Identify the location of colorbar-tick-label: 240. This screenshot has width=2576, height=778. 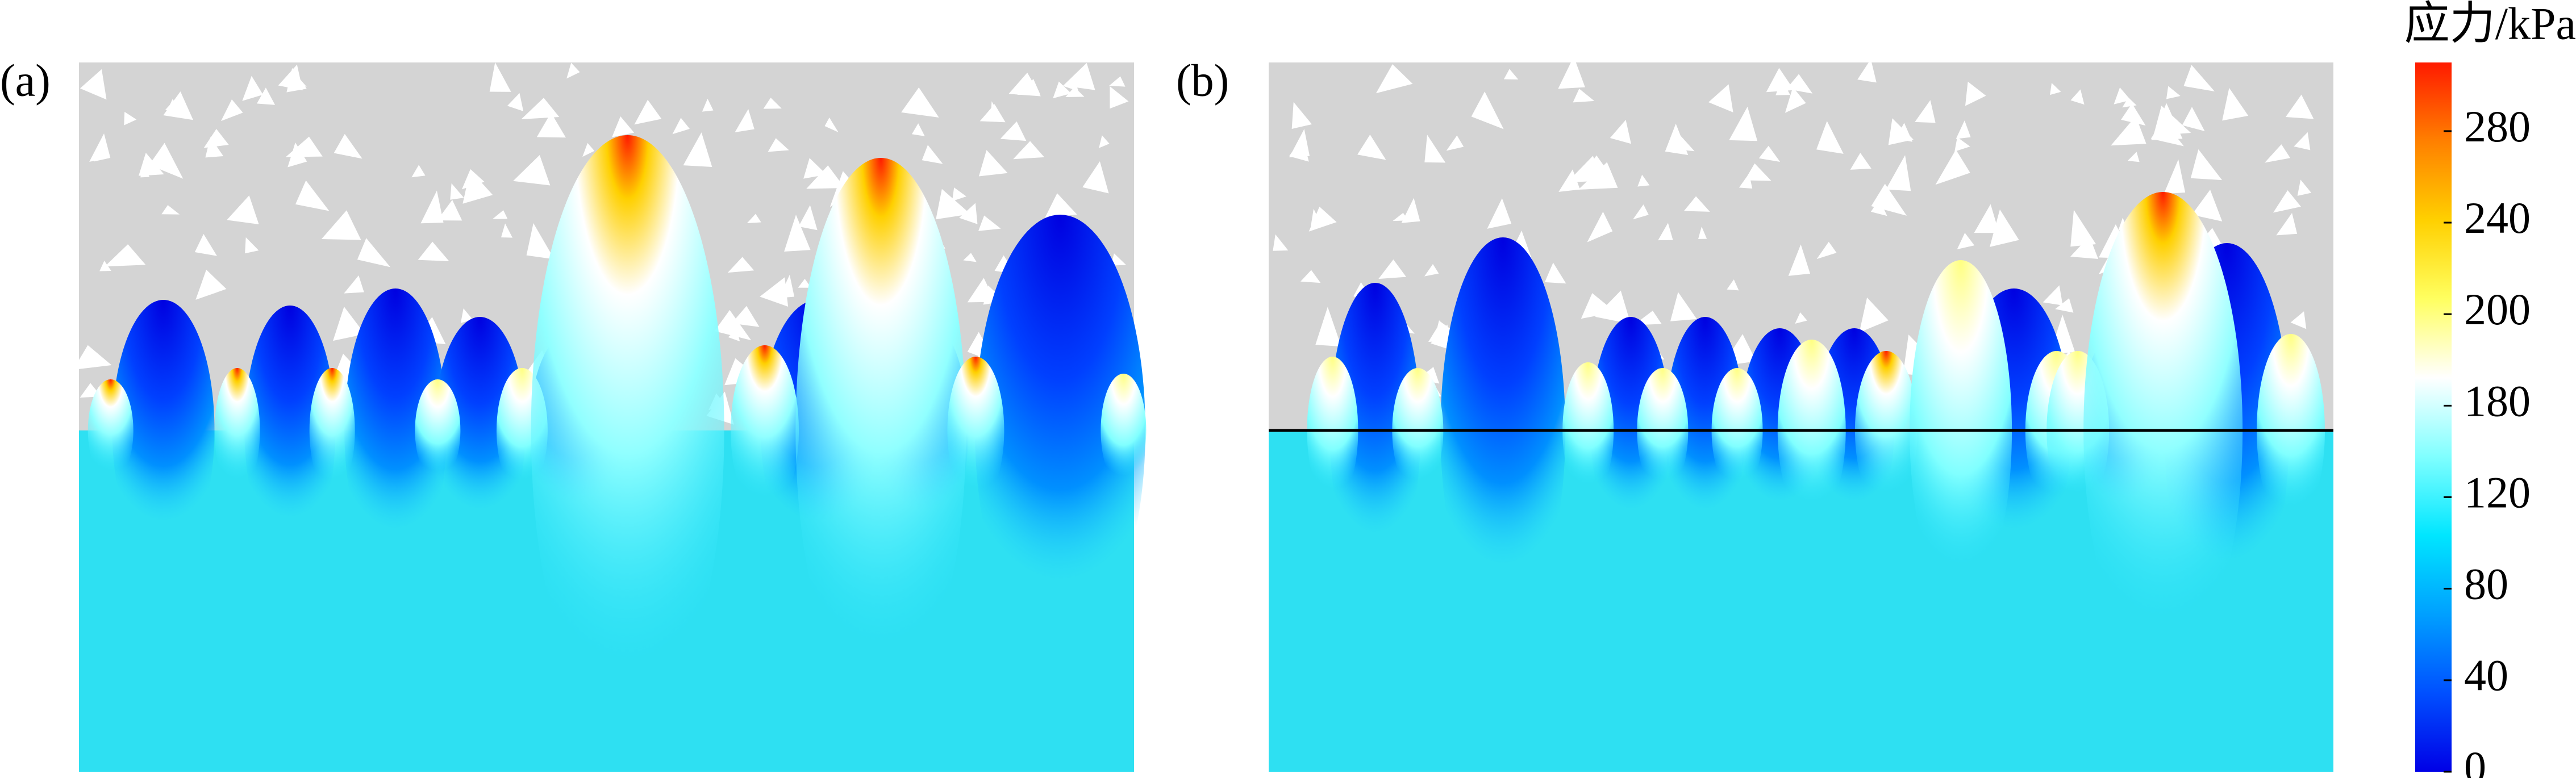
(2498, 217).